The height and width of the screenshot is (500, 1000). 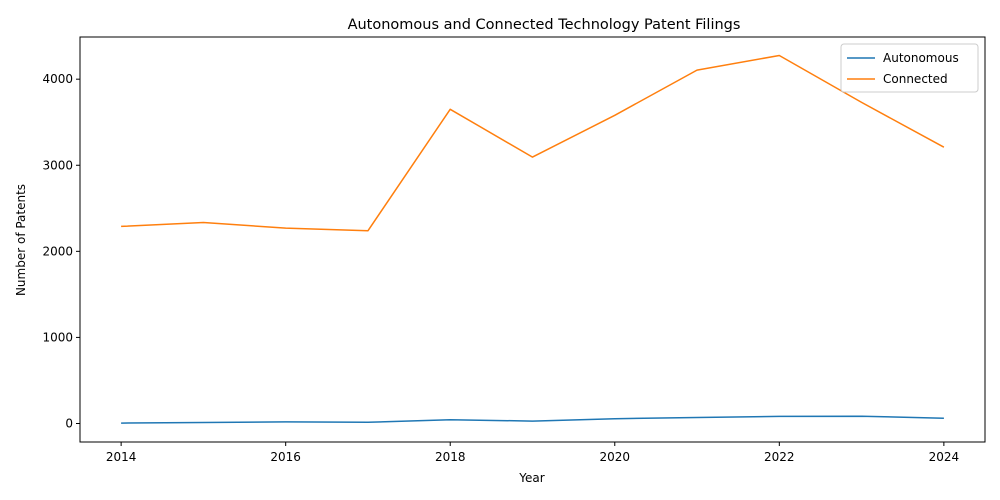 What do you see at coordinates (69, 423) in the screenshot?
I see `y-tick-label: 0` at bounding box center [69, 423].